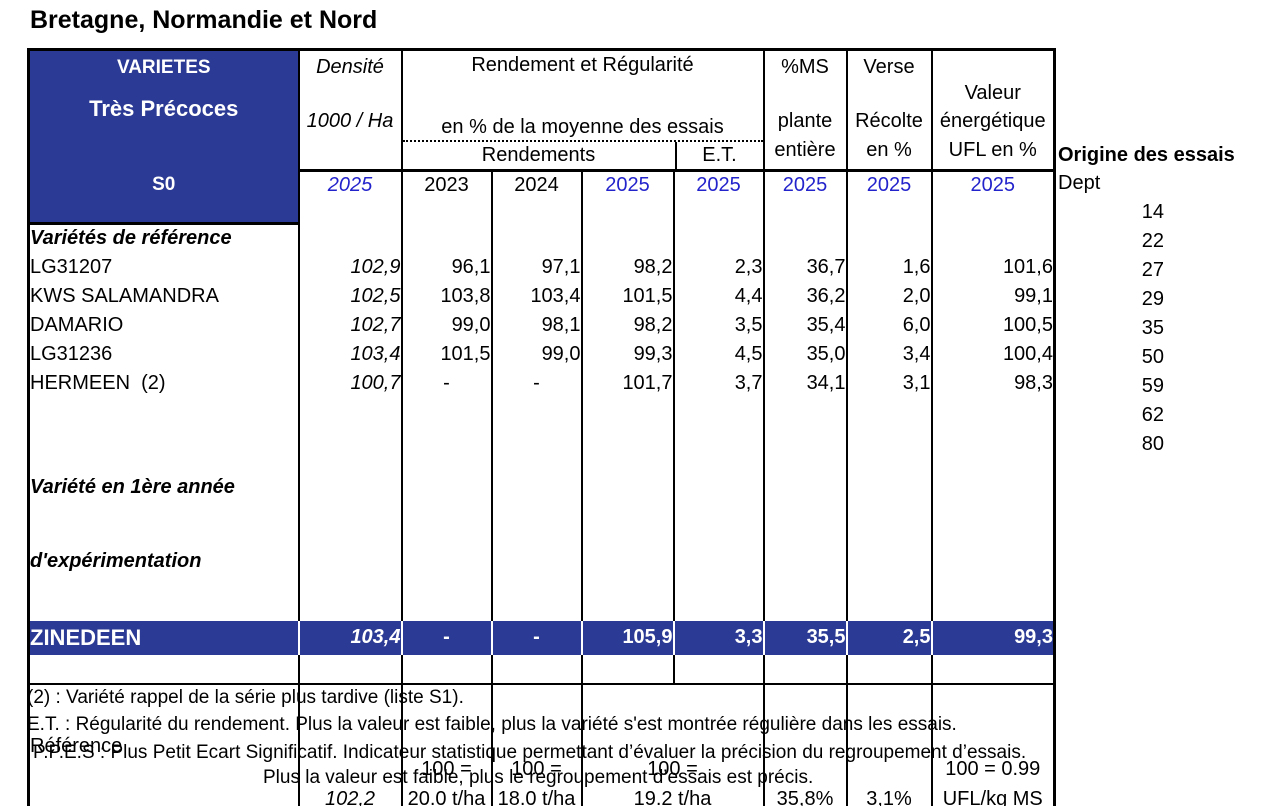 The width and height of the screenshot is (1264, 806). I want to click on valeur-cell: 99,1, so click(993, 296).